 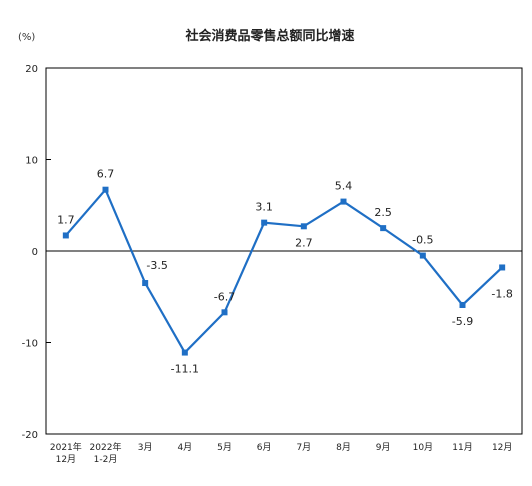 What do you see at coordinates (383, 212) in the screenshot?
I see `data-label: 2.5` at bounding box center [383, 212].